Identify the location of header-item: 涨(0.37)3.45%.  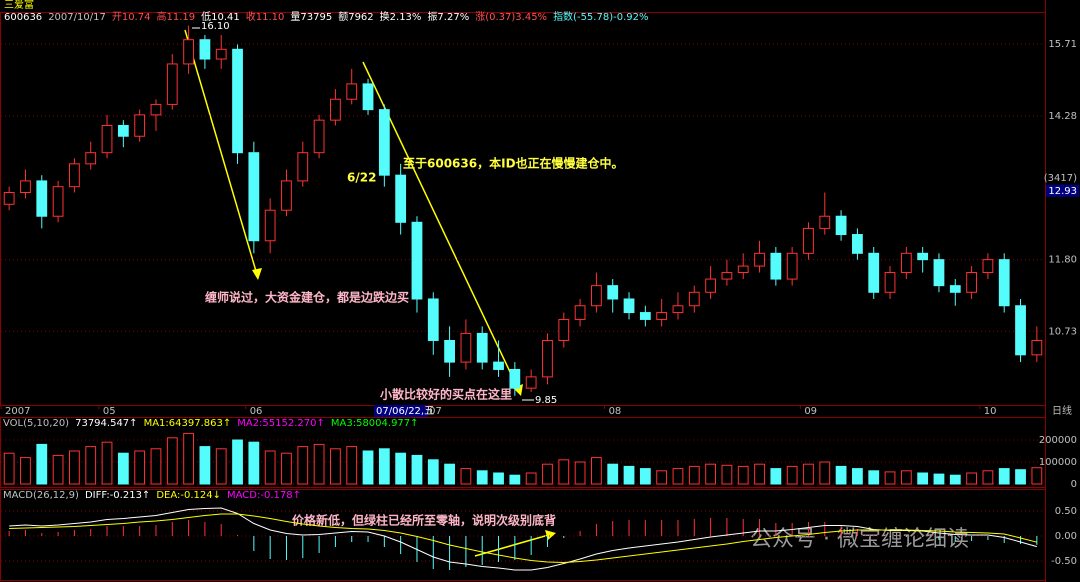
(511, 17).